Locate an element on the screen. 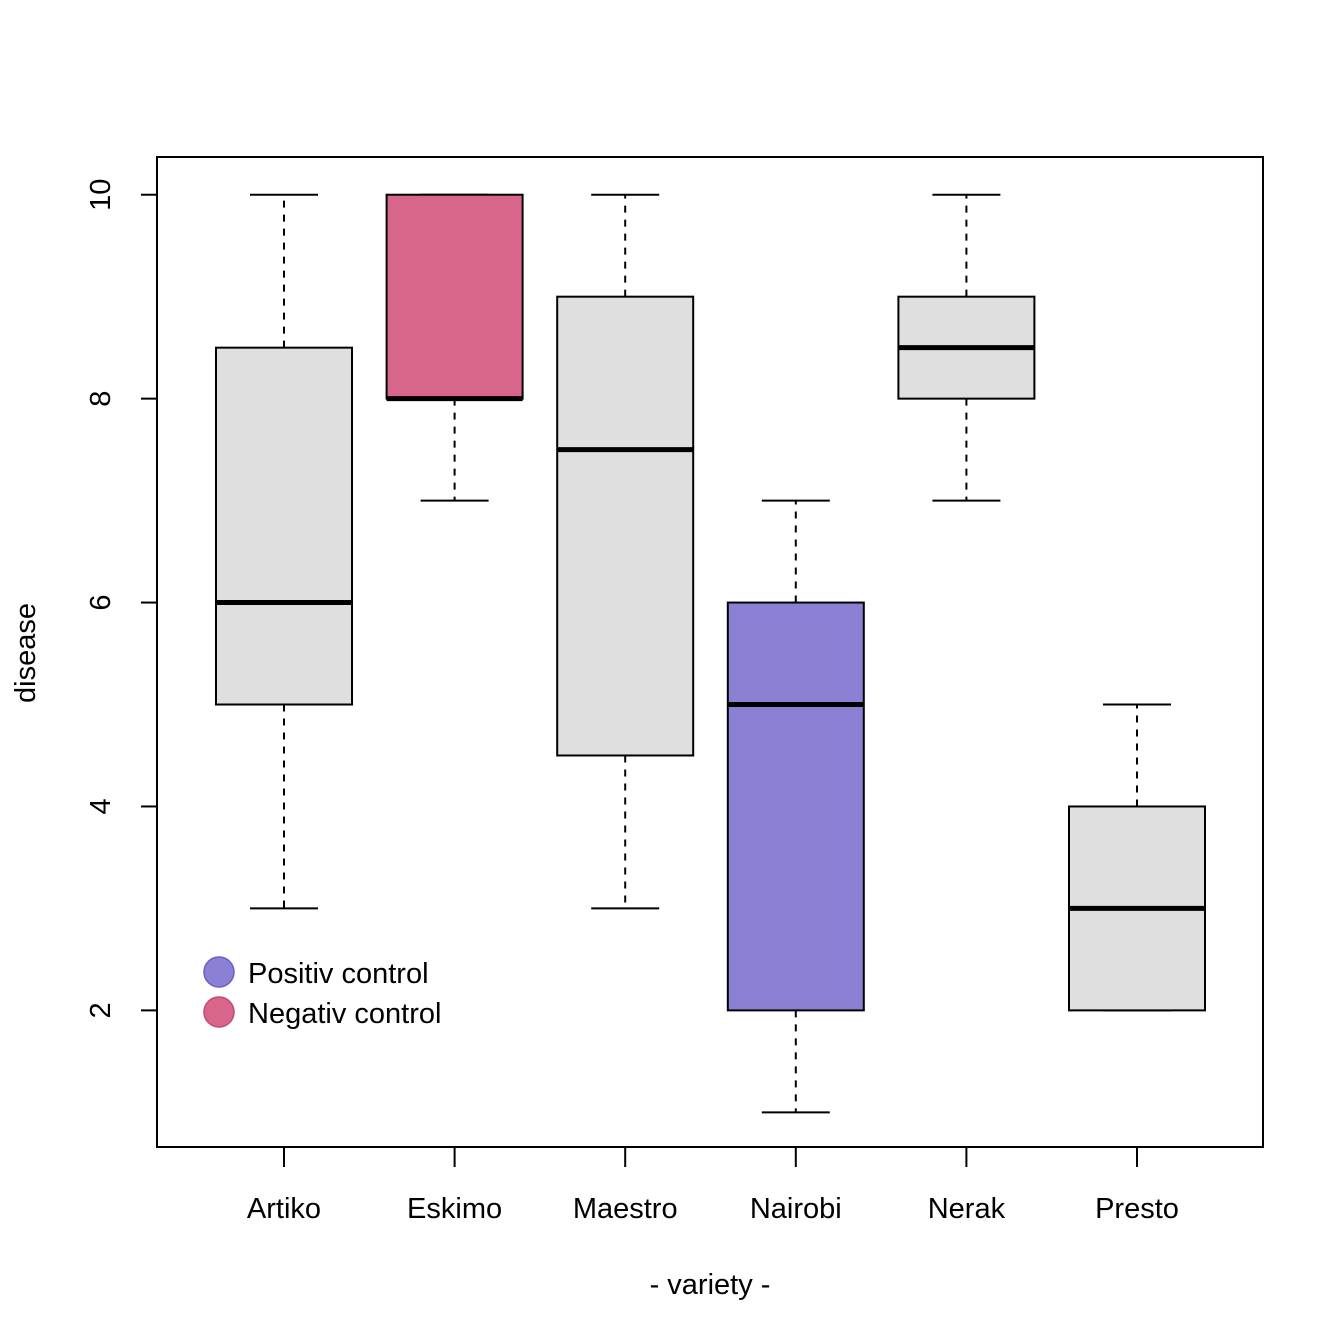  x-axis-title: - variety - is located at coordinates (710, 1285).